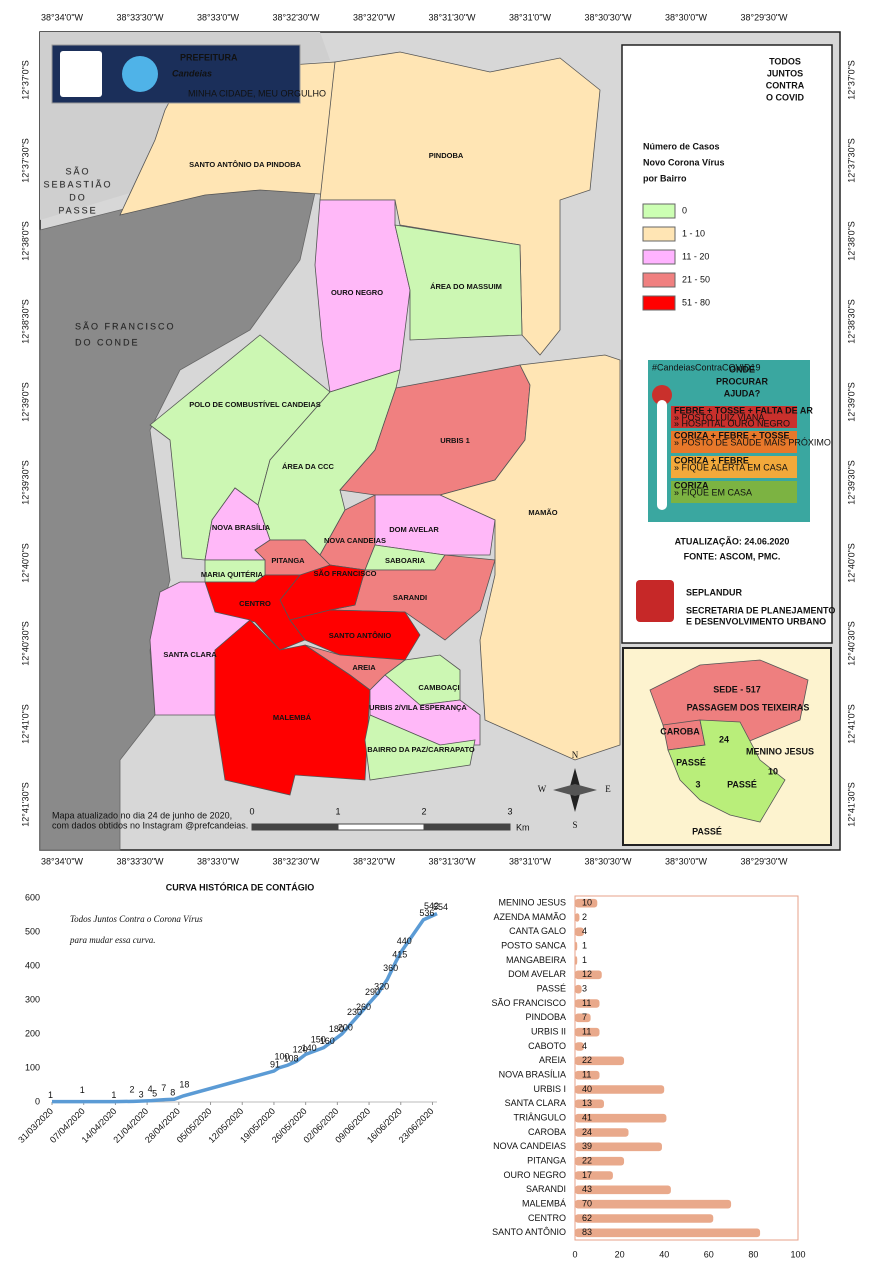 The height and width of the screenshot is (1280, 870). What do you see at coordinates (546, 1189) in the screenshot?
I see `y-tick-label: SARANDI` at bounding box center [546, 1189].